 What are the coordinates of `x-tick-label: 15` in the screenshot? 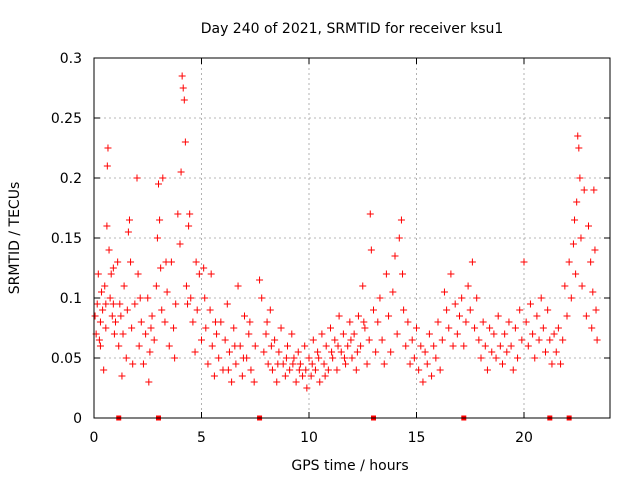 It's located at (417, 438).